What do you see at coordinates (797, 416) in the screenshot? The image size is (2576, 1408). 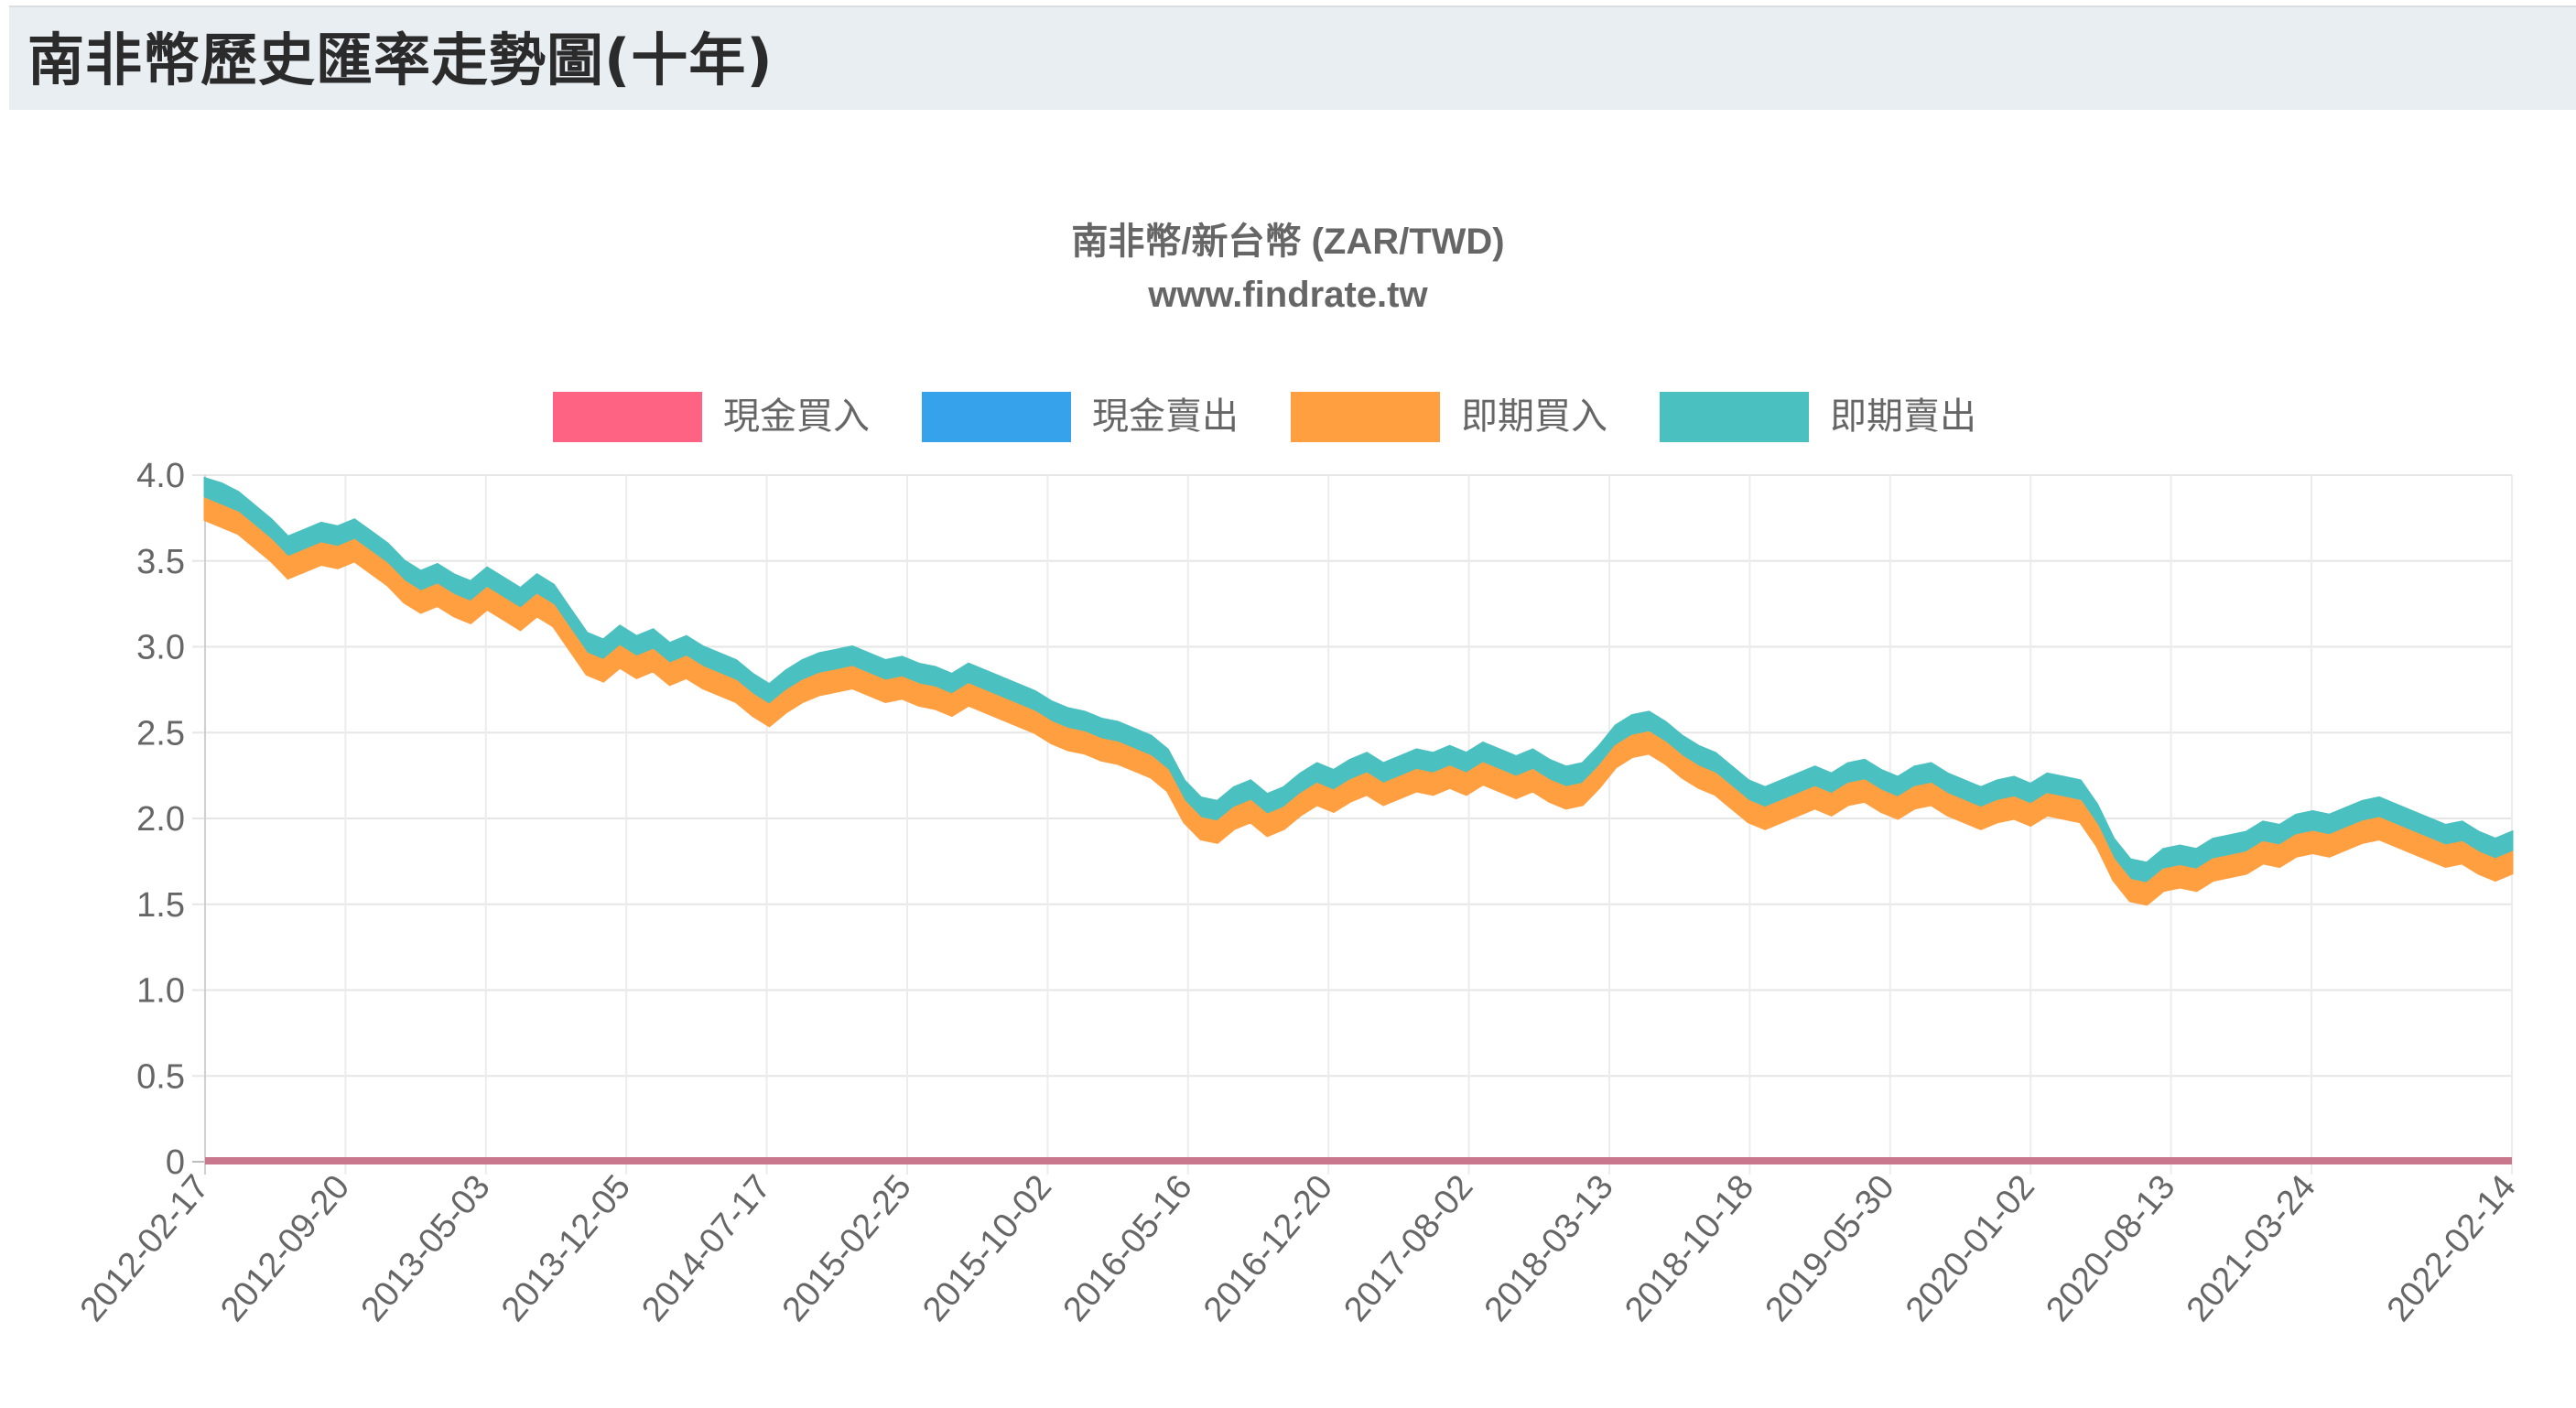 I see `legend-label-cash-buy: 現金買入` at bounding box center [797, 416].